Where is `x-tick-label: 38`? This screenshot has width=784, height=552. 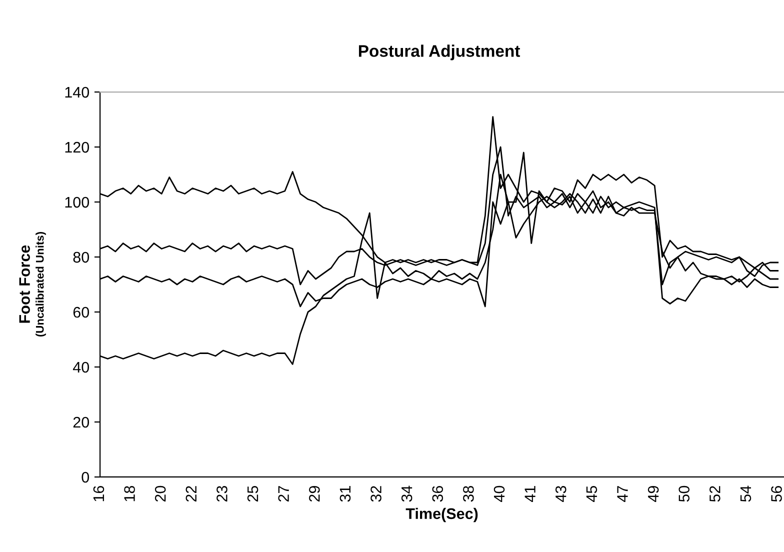 x-tick-label: 38 is located at coordinates (468, 494).